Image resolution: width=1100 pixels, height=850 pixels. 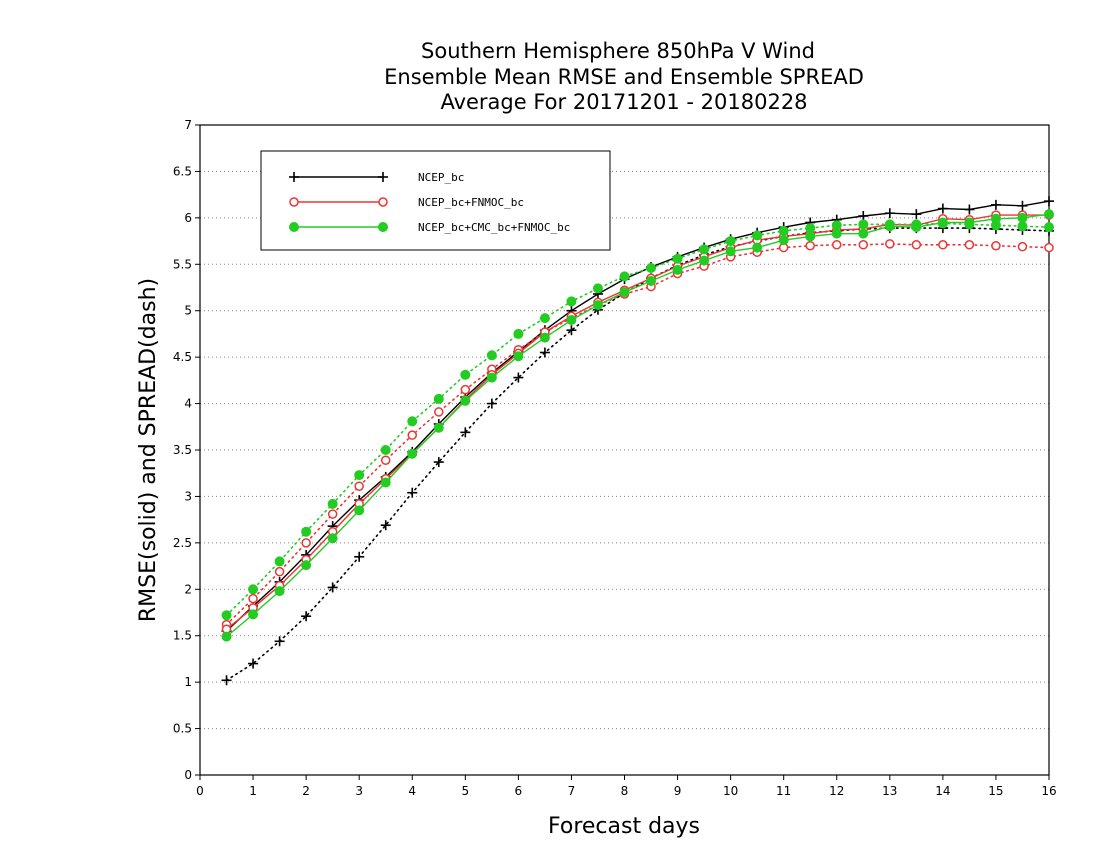 What do you see at coordinates (624, 77) in the screenshot?
I see `chart-title-line-2: Ensemble Mean RMSE and Ensemble SPREAD` at bounding box center [624, 77].